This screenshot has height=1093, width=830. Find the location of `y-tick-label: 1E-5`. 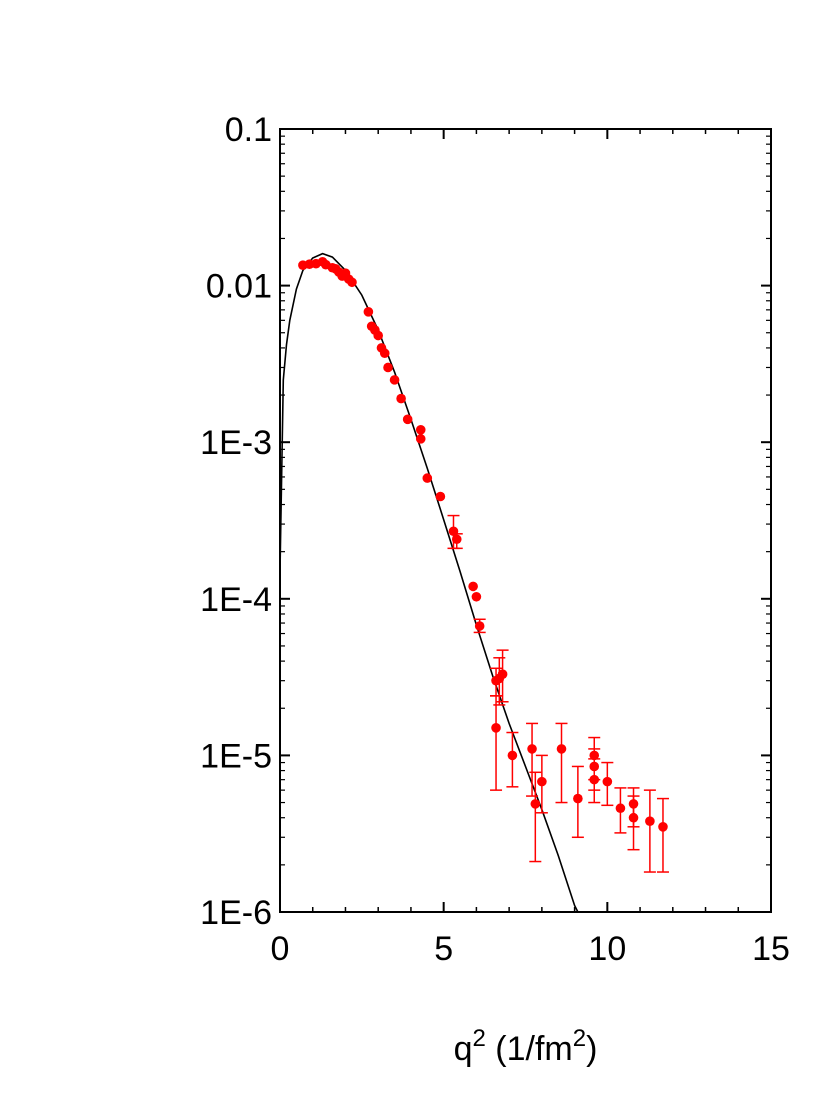

y-tick-label: 1E-5 is located at coordinates (236, 756).